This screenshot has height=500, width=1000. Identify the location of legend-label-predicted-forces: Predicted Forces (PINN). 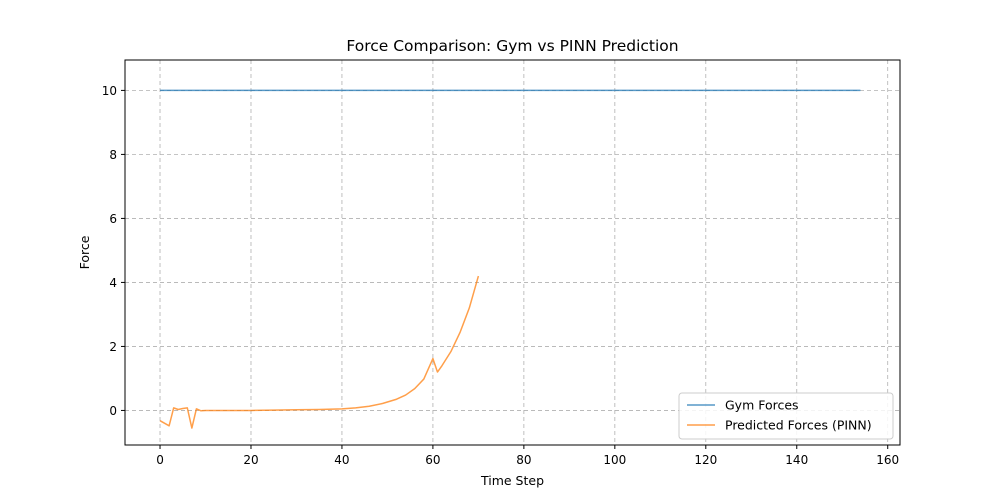
(798, 425).